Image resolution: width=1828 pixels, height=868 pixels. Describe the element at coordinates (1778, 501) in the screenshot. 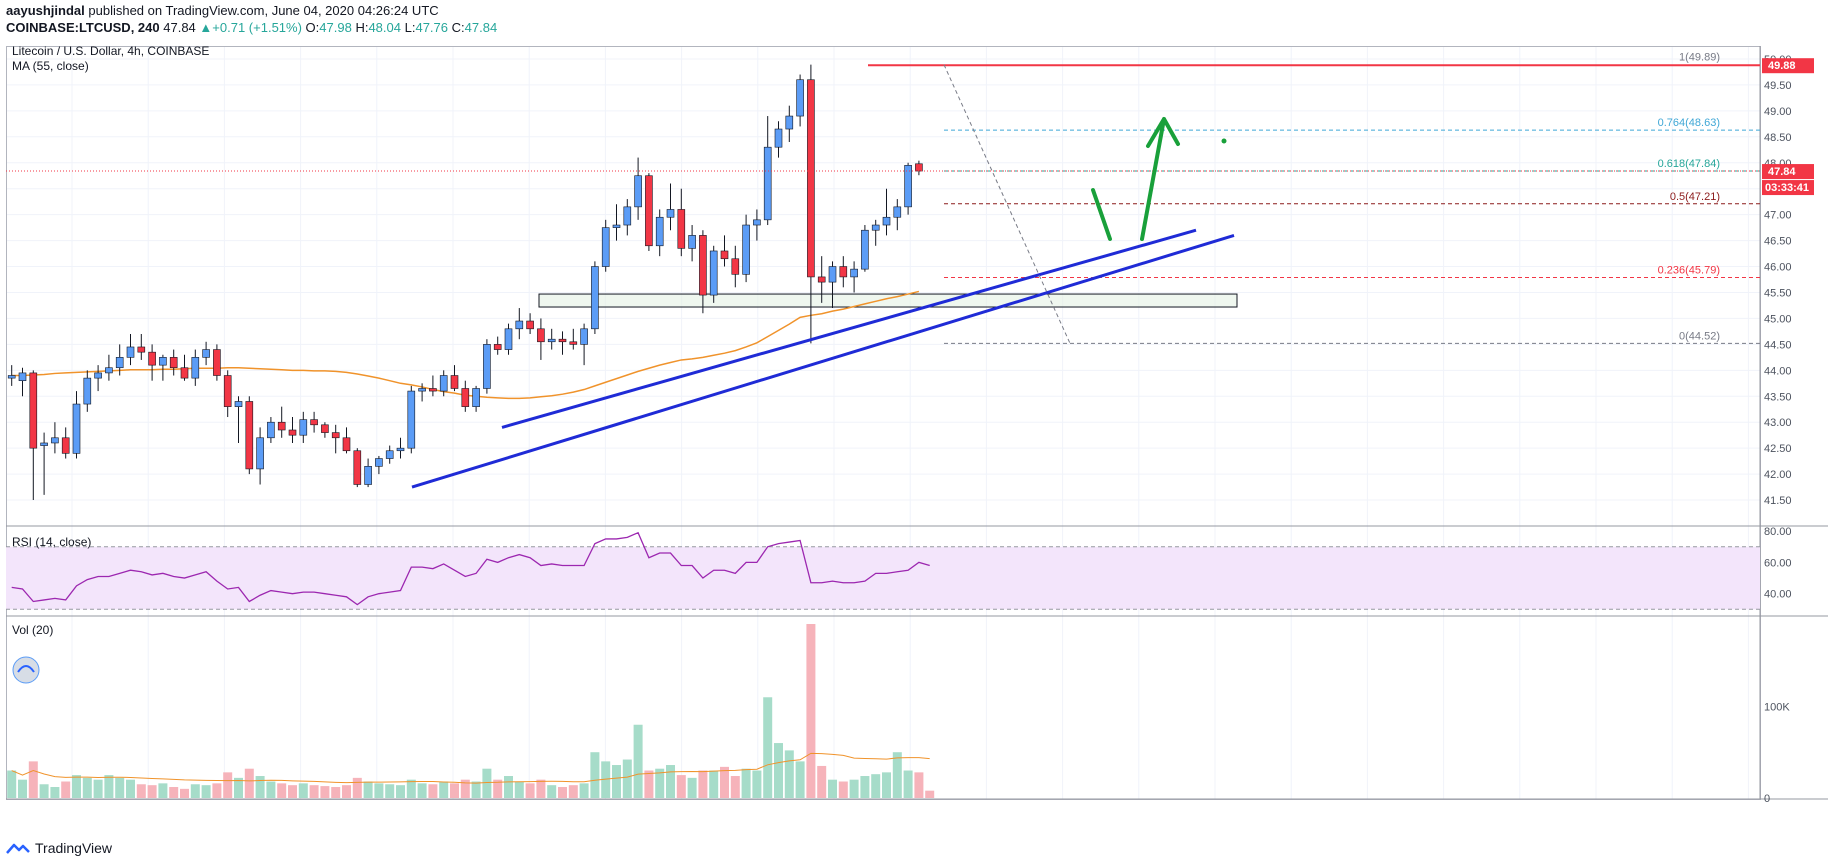

I see `price-tick-label: 41.50` at that location.